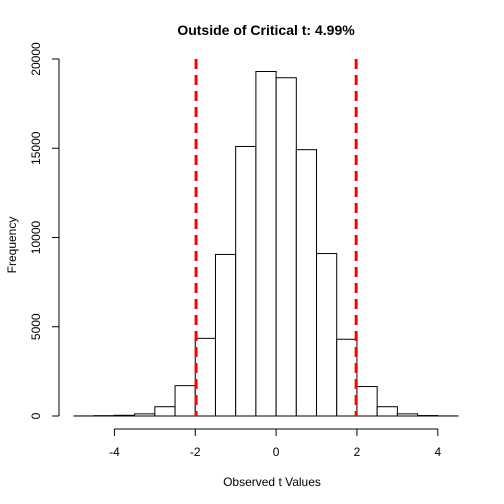  Describe the element at coordinates (272, 482) in the screenshot. I see `x-axis-label: Observed t Values` at that location.